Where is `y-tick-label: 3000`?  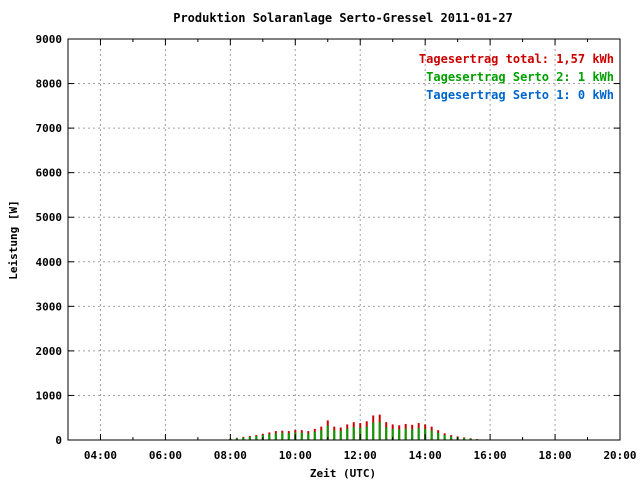
y-tick-label: 3000 is located at coordinates (49, 306).